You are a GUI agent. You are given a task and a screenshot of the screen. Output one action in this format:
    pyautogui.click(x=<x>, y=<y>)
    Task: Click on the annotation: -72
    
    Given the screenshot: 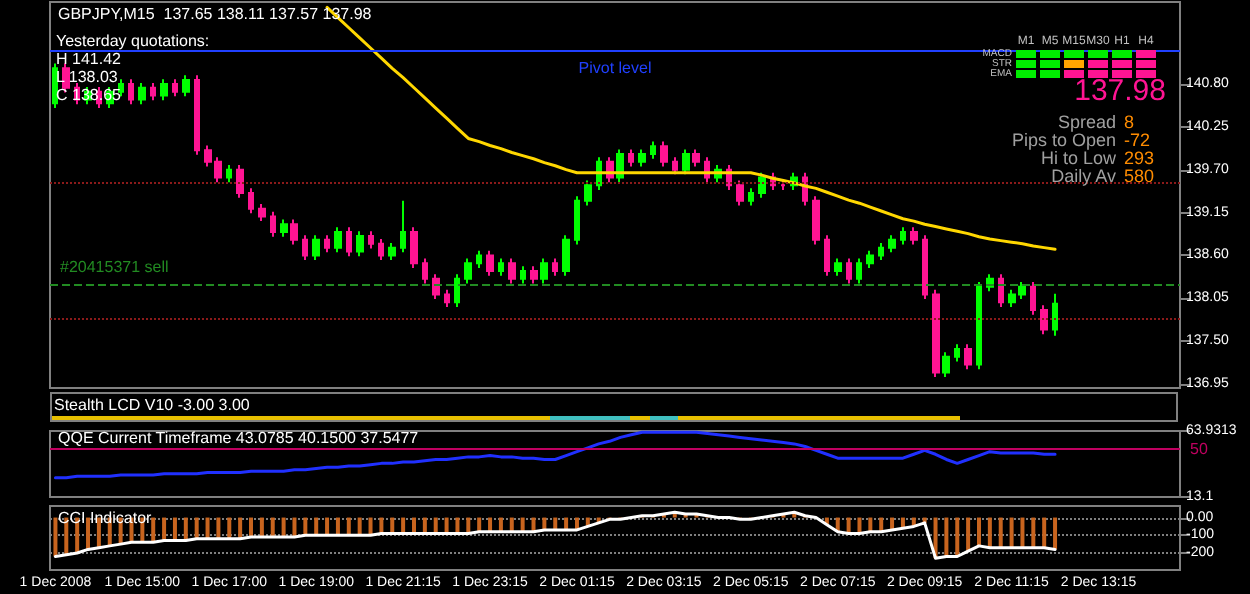 What is the action you would take?
    pyautogui.click(x=1137, y=140)
    